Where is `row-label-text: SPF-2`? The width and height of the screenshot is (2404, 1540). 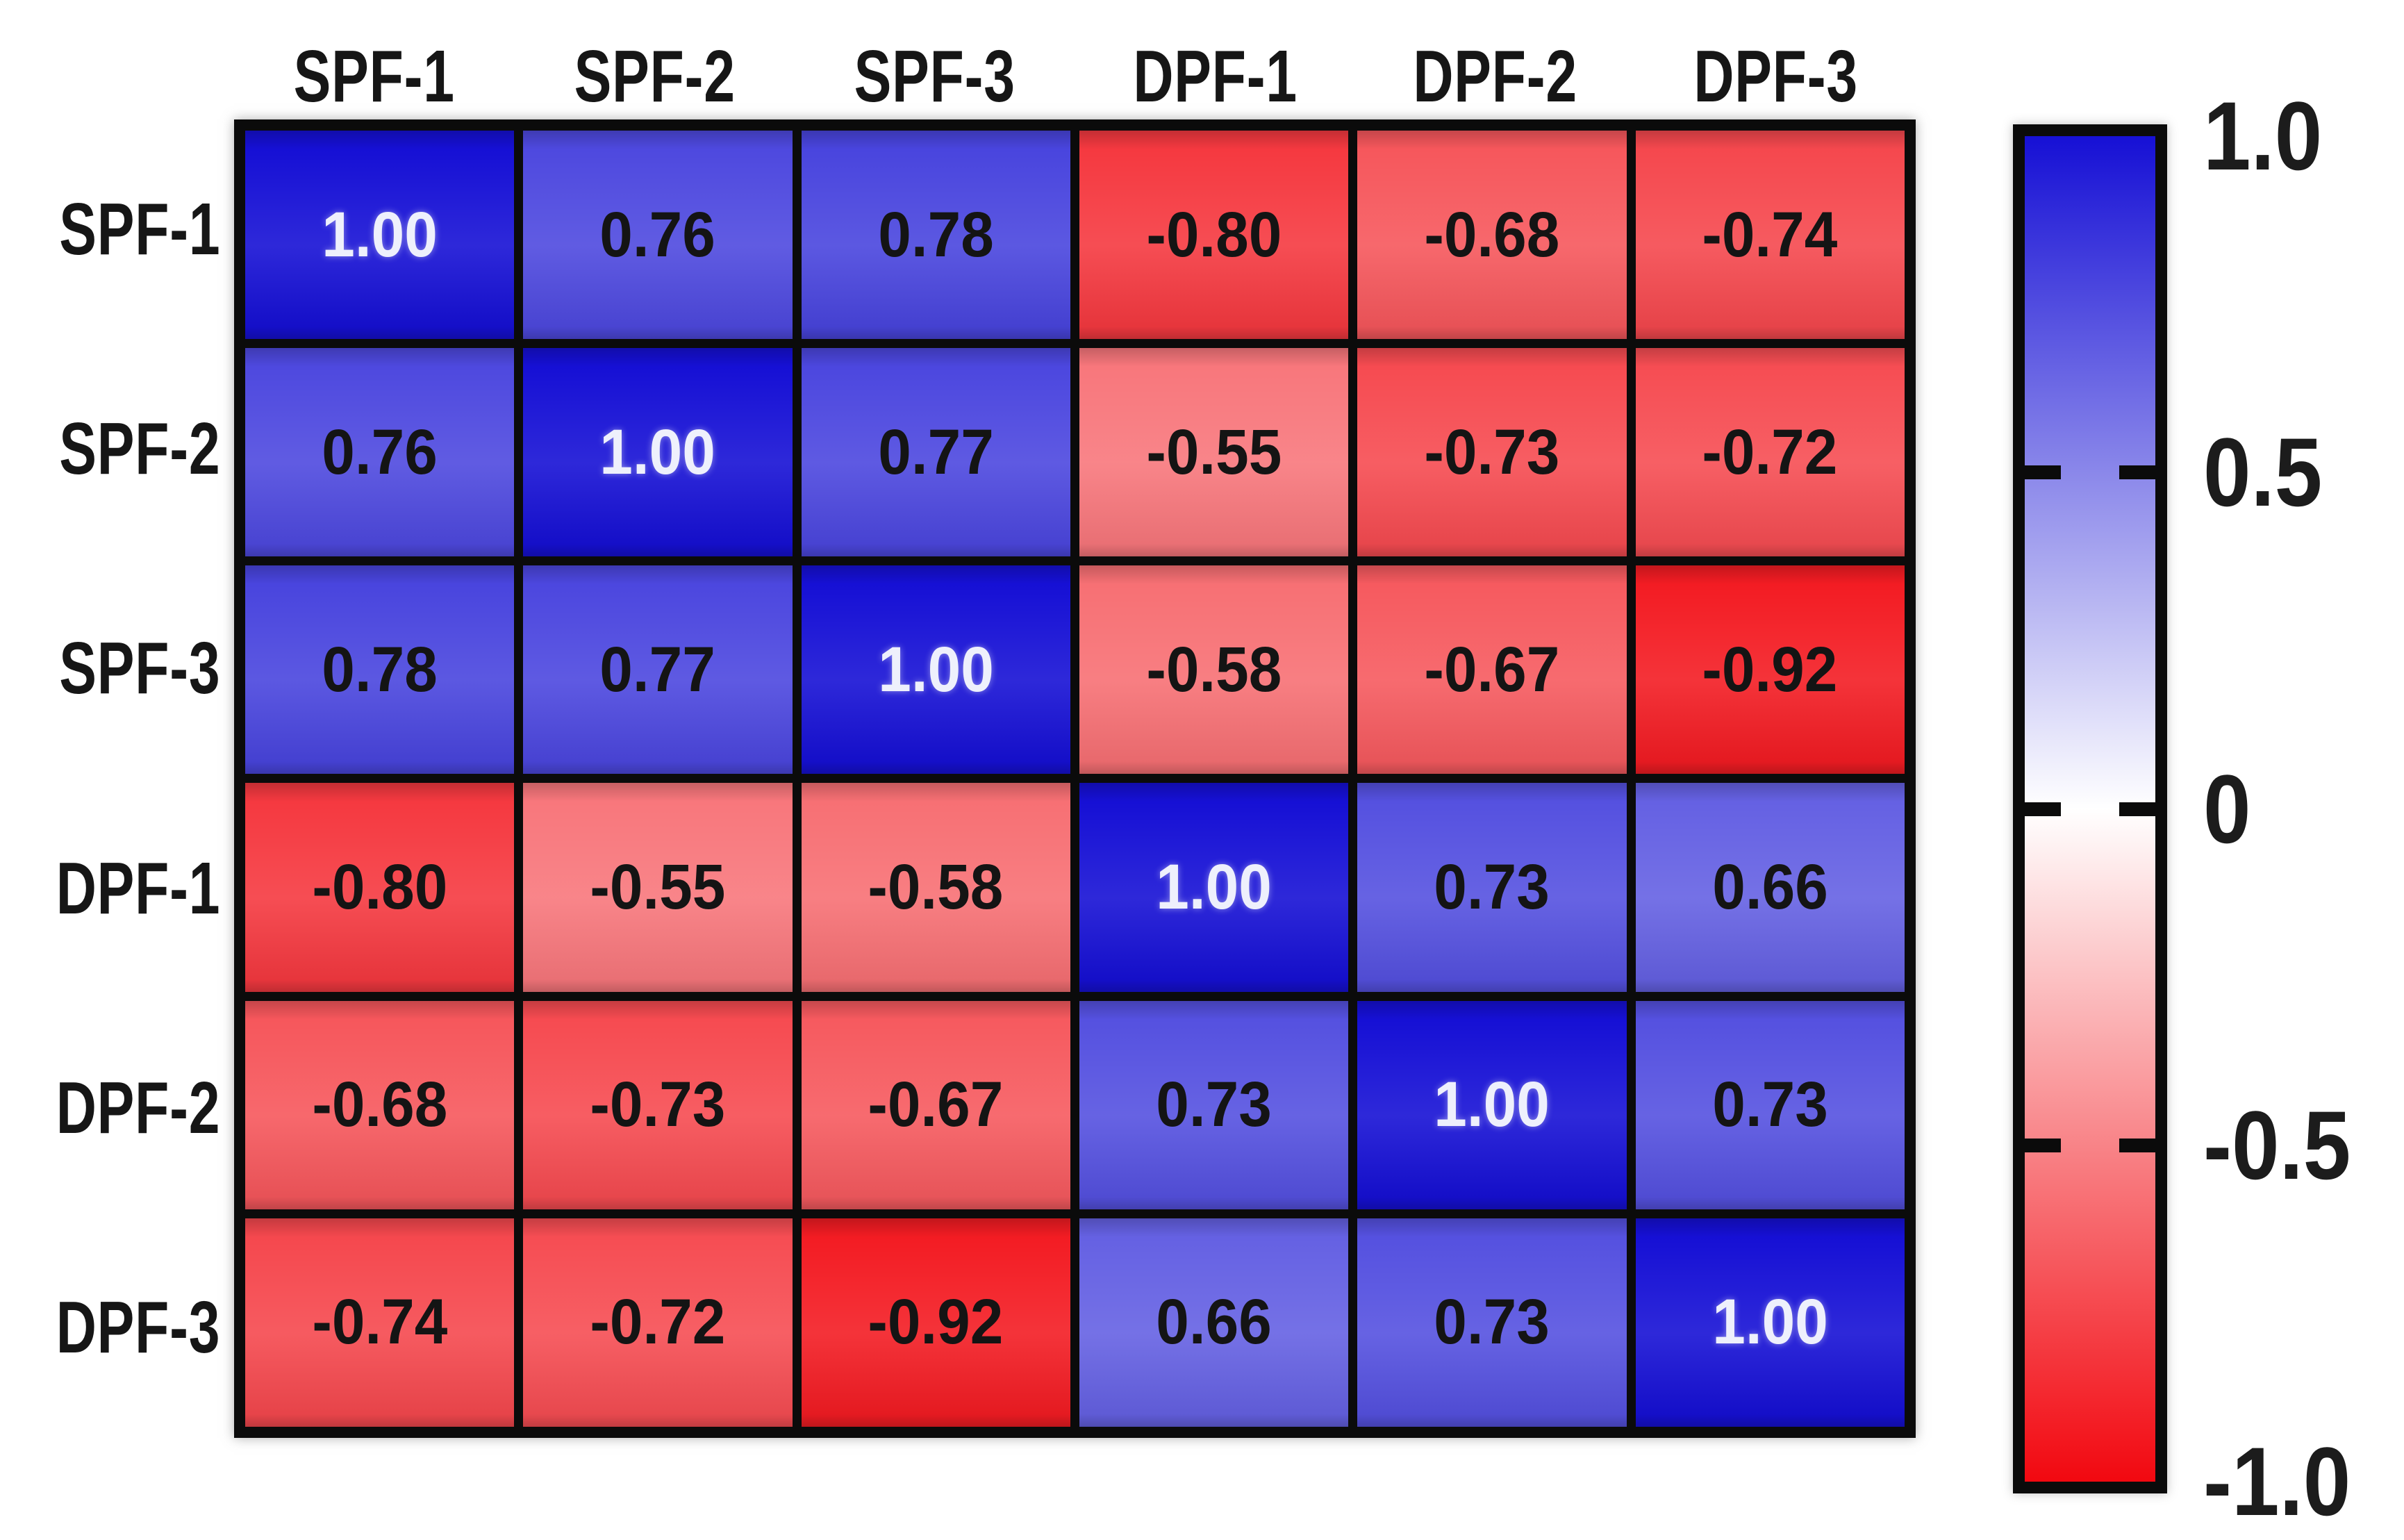 row-label-text: SPF-2 is located at coordinates (140, 448).